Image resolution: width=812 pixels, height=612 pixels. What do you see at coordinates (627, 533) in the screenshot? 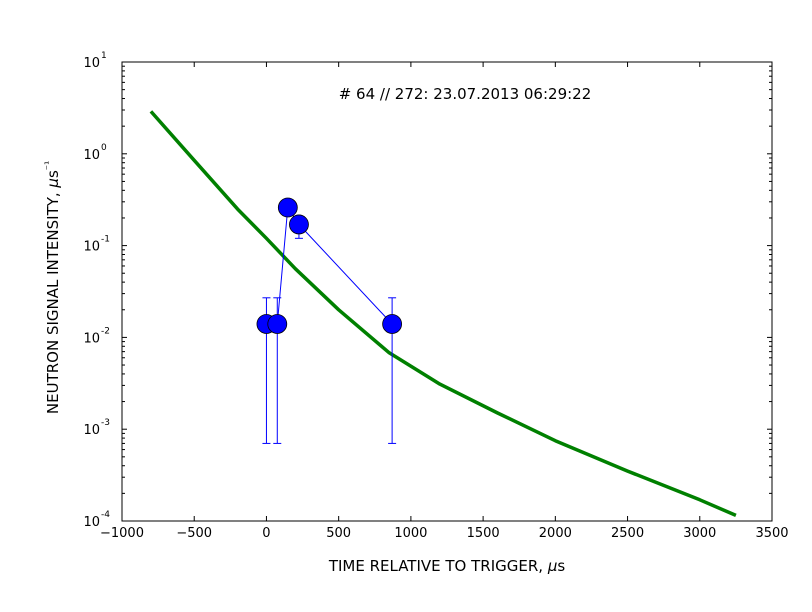
I see `x-tick-label: 2500` at bounding box center [627, 533].